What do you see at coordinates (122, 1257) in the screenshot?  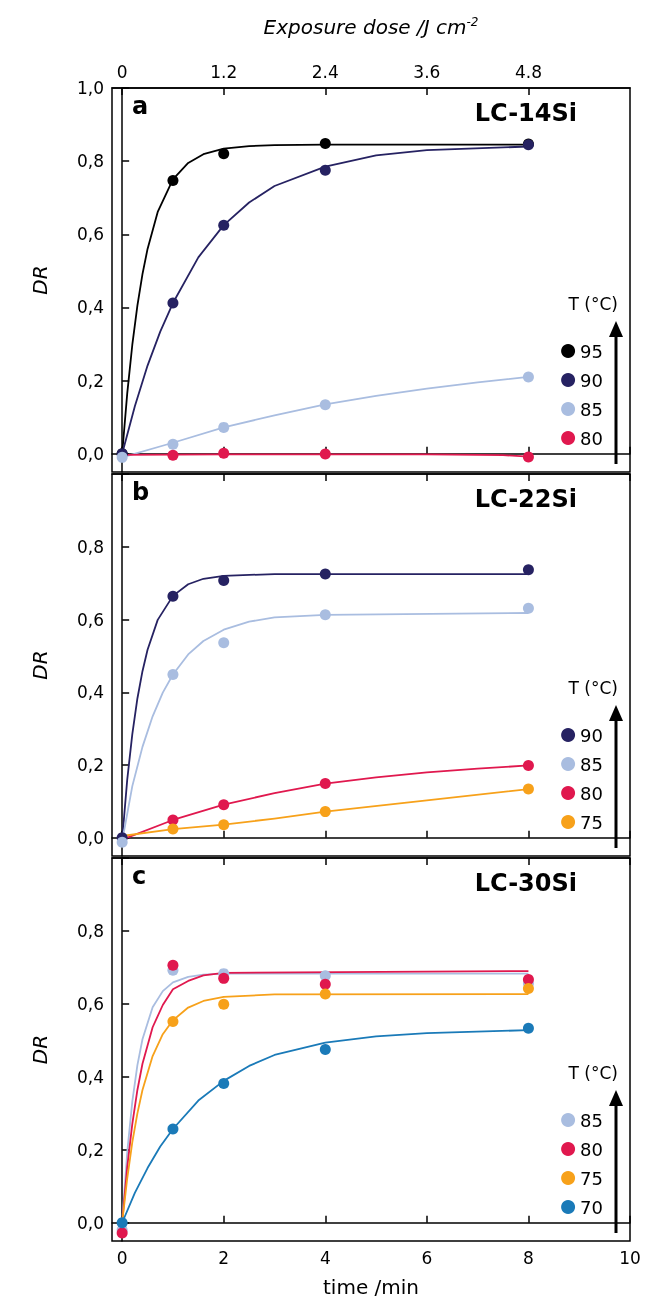 I see `x-tick-label: 0` at bounding box center [122, 1257].